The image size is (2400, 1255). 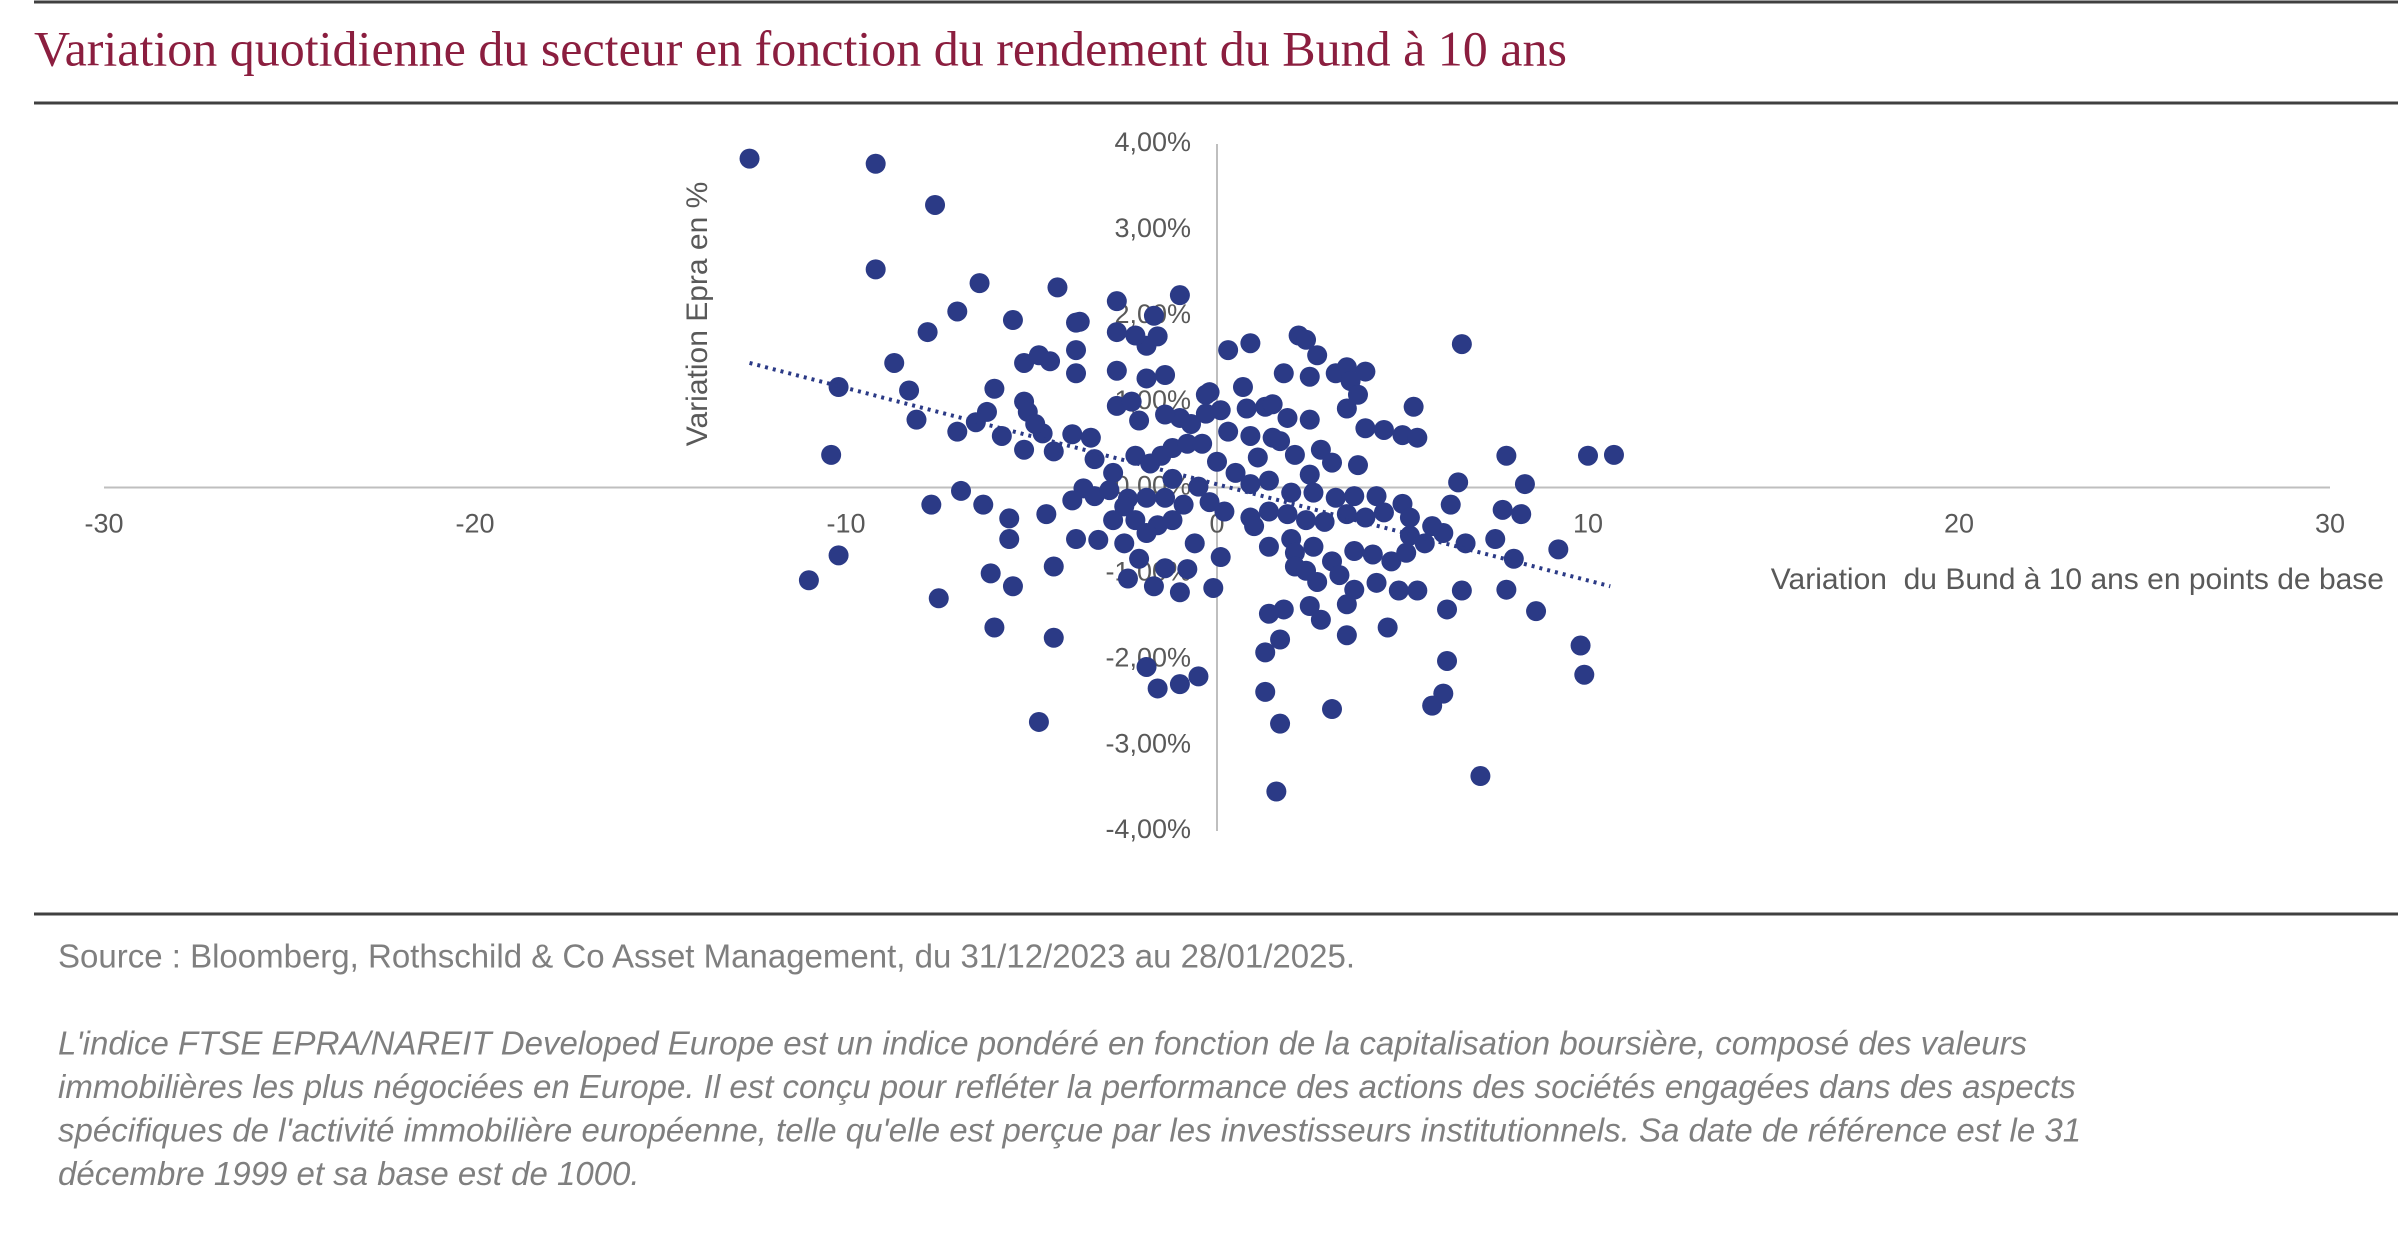 I want to click on x-tick-label: 20, so click(x=1959, y=524).